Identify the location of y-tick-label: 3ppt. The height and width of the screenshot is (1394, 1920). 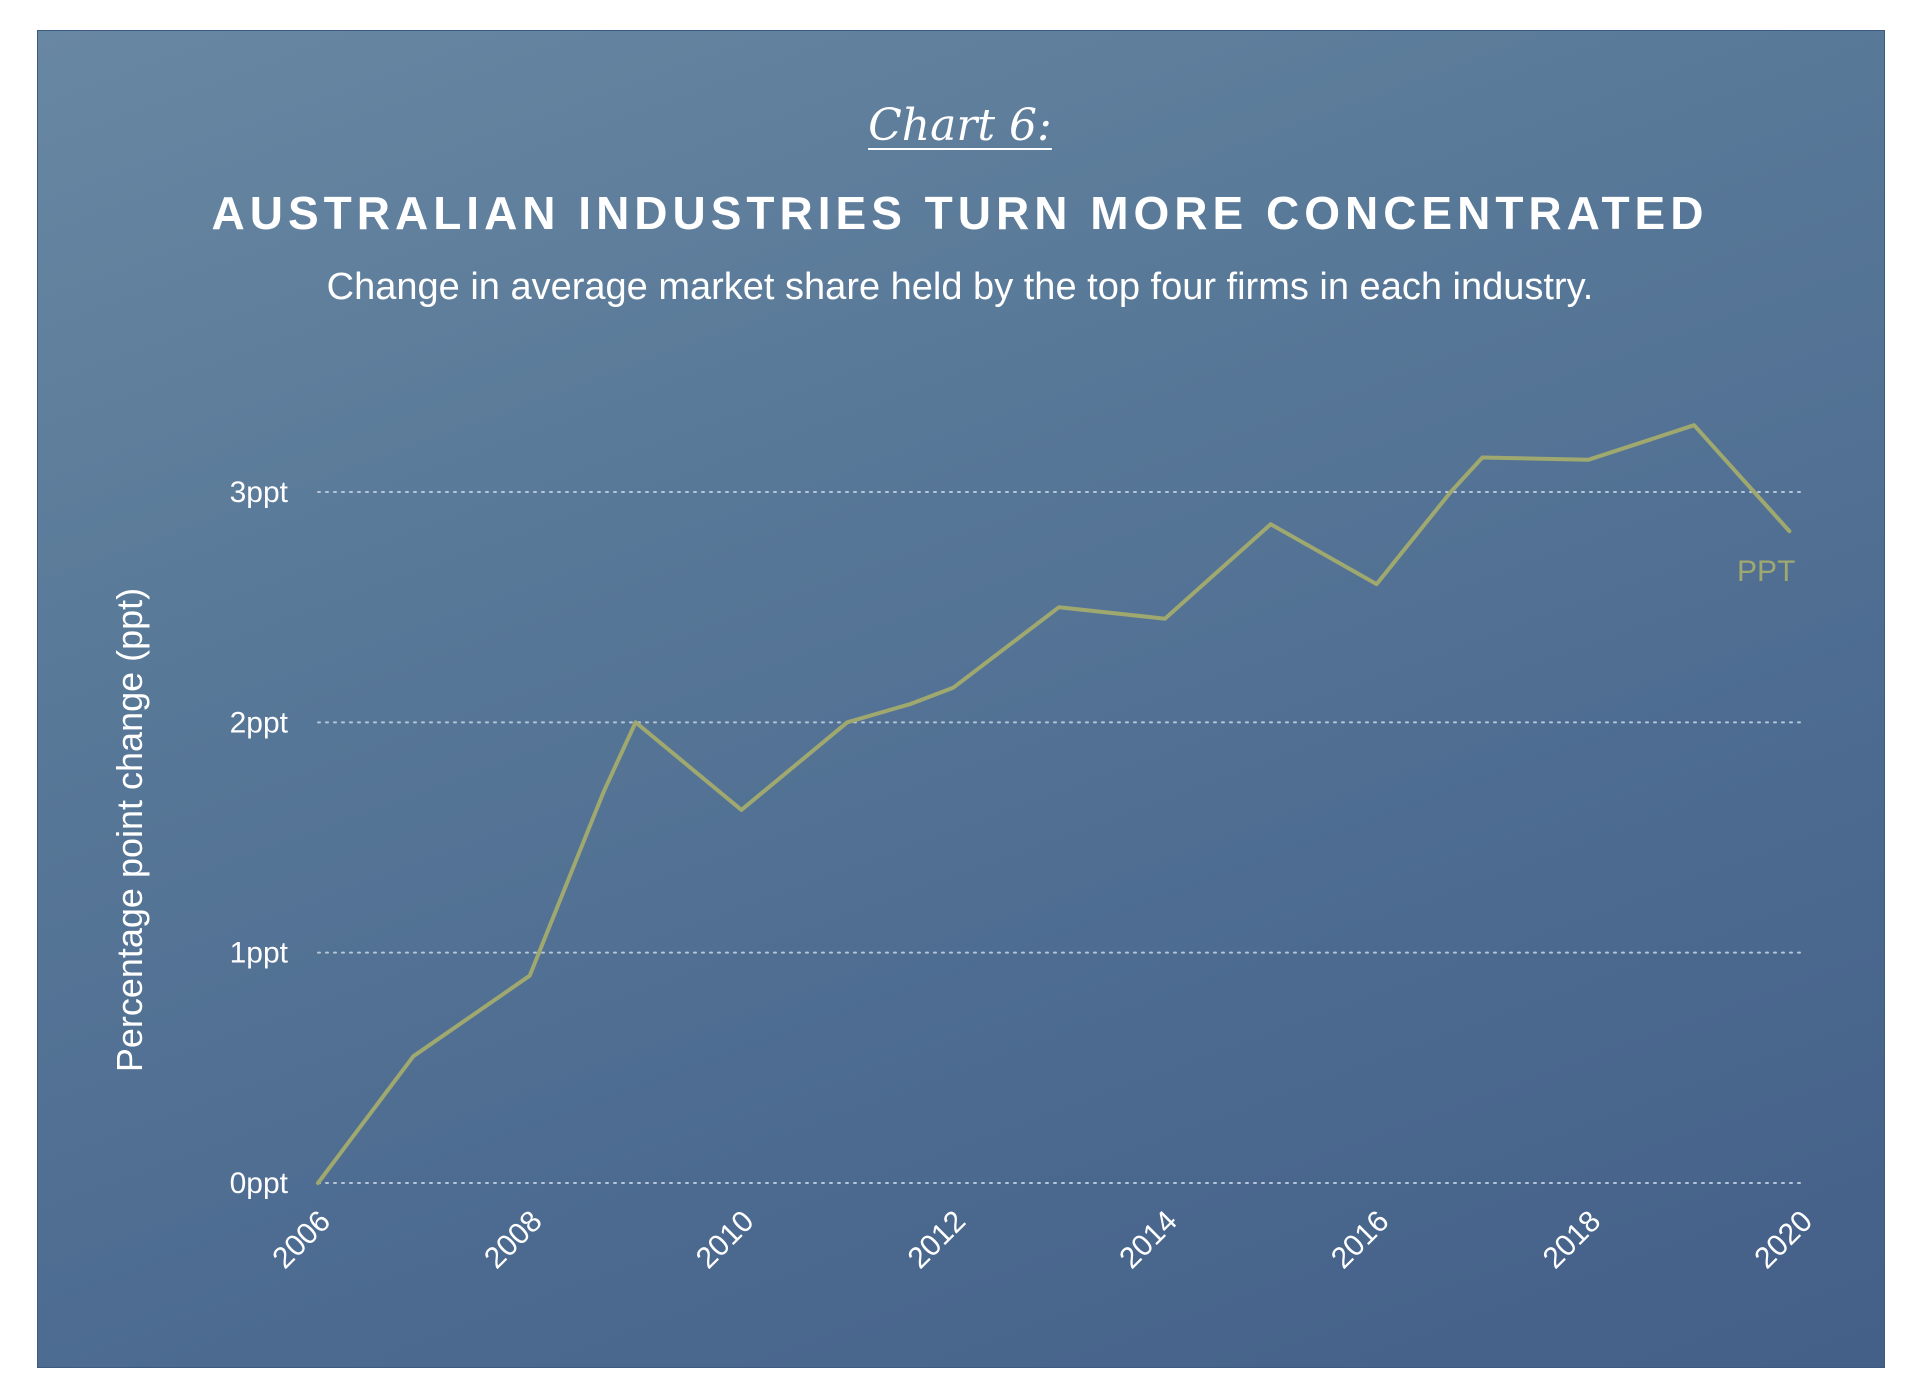
(259, 492).